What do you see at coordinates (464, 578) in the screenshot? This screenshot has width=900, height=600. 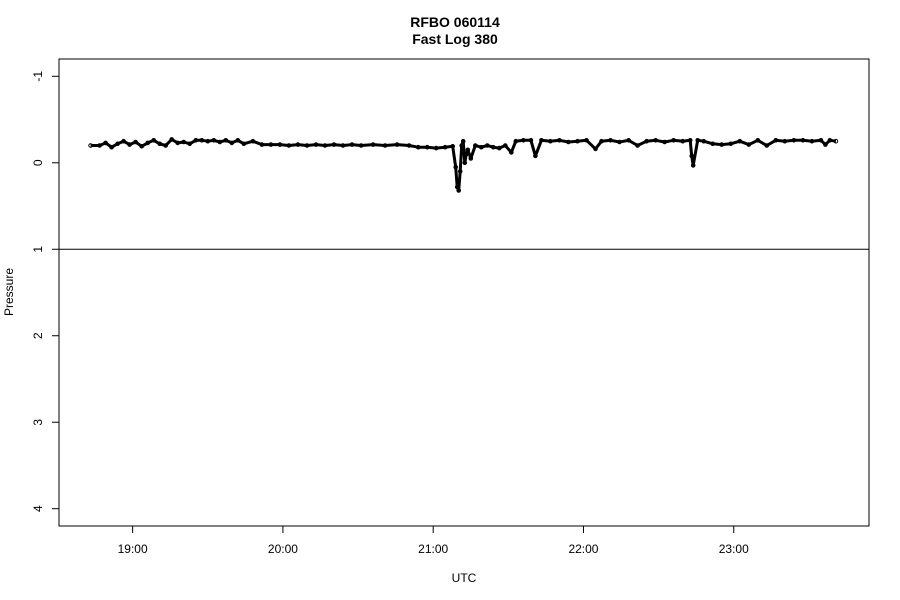 I see `x-axis-label: UTC` at bounding box center [464, 578].